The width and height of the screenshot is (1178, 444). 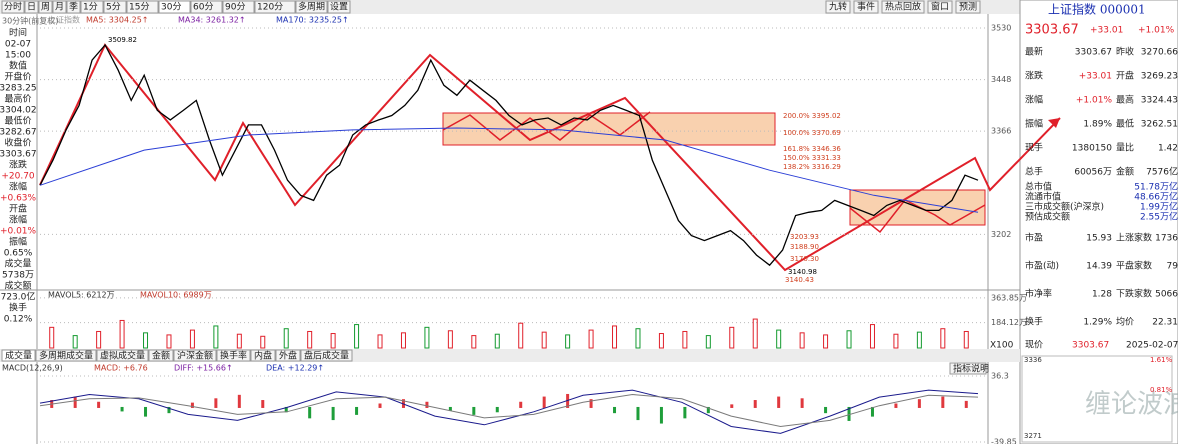 I want to click on tab-label: 成交量, so click(x=18, y=356).